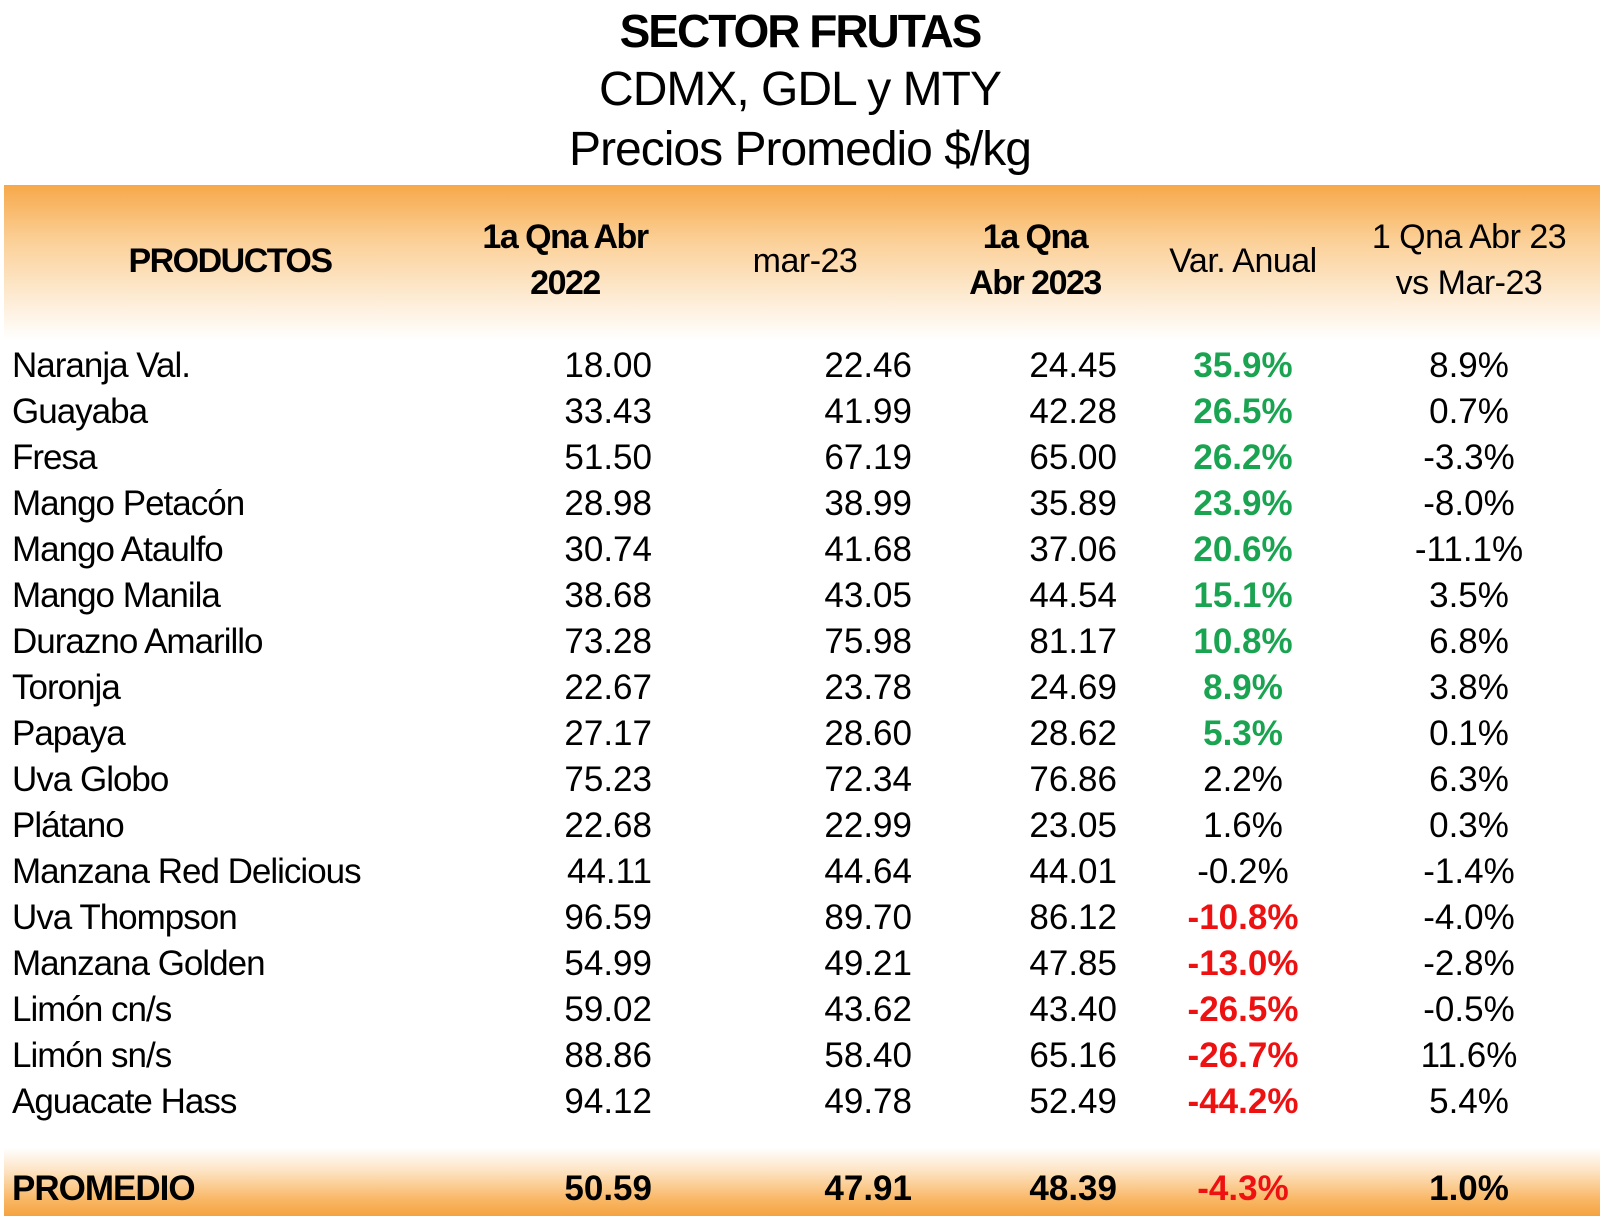 Image resolution: width=1600 pixels, height=1216 pixels. What do you see at coordinates (1469, 365) in the screenshot?
I see `var-vs-mar: 8.9%` at bounding box center [1469, 365].